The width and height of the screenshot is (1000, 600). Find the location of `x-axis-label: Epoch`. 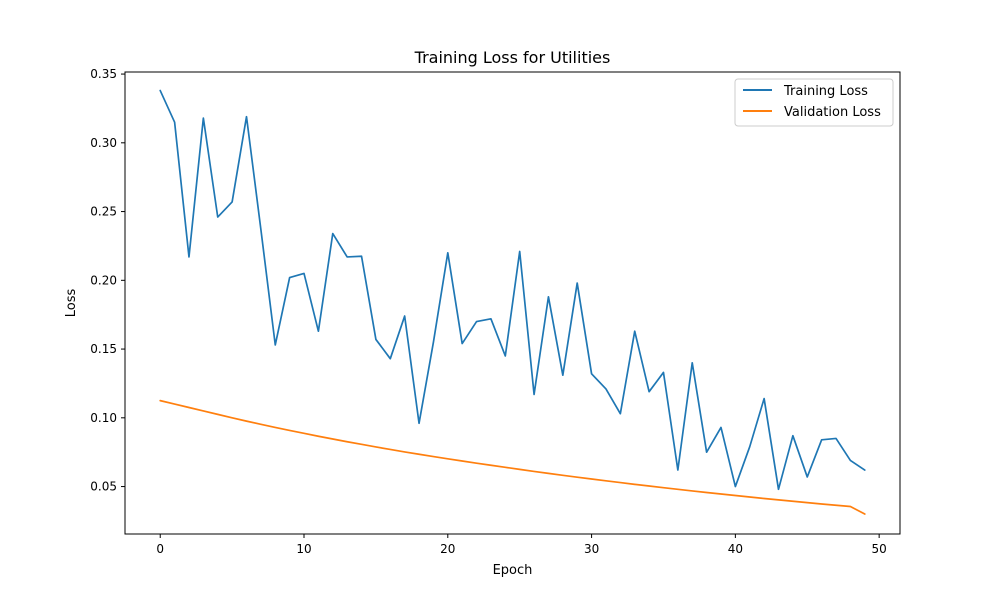

x-axis-label: Epoch is located at coordinates (513, 570).